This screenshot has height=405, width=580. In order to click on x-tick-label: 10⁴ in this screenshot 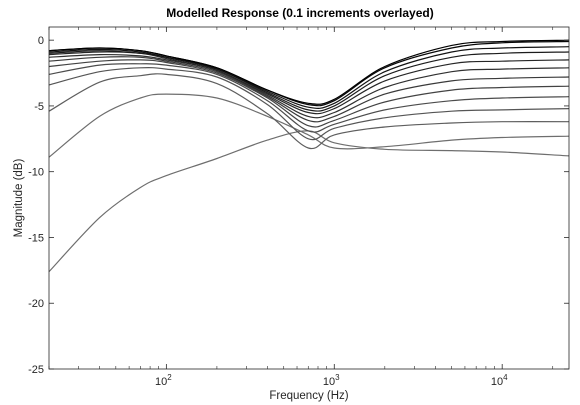, I will do `click(499, 380)`.